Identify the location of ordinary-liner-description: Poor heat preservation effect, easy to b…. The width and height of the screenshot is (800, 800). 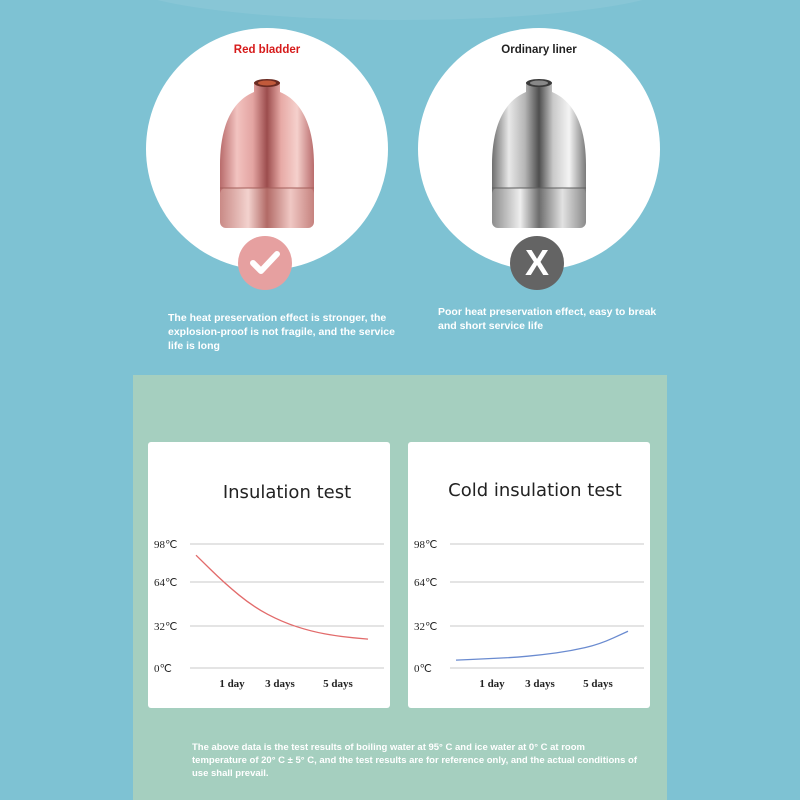
(547, 319).